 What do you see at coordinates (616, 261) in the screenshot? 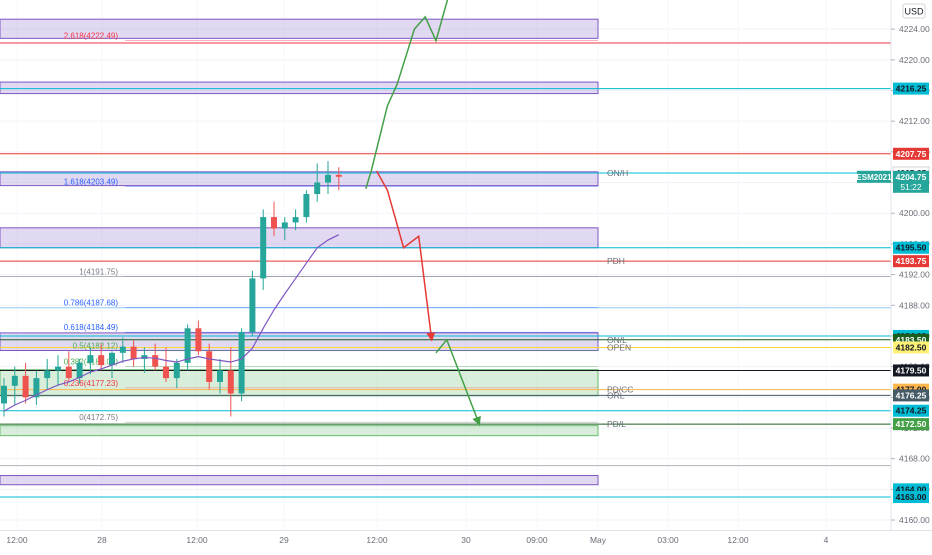
I see `session-label-1: PDH` at bounding box center [616, 261].